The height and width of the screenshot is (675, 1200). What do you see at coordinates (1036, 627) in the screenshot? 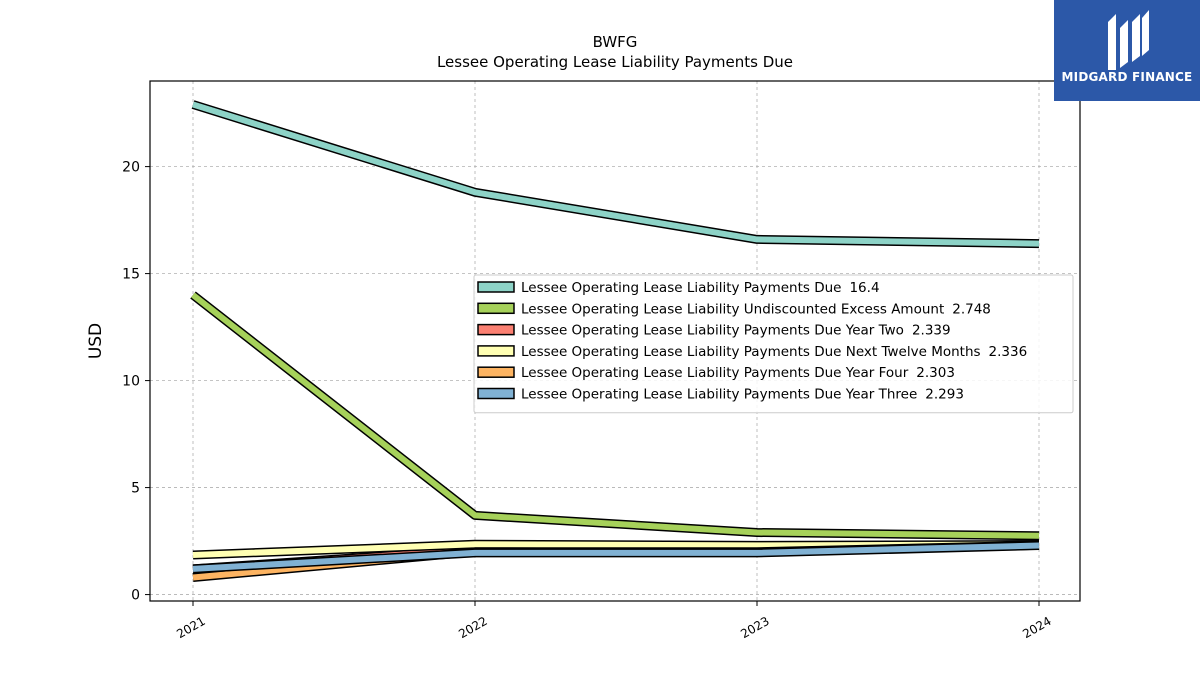
I see `x-tick-label: 2024` at bounding box center [1036, 627].